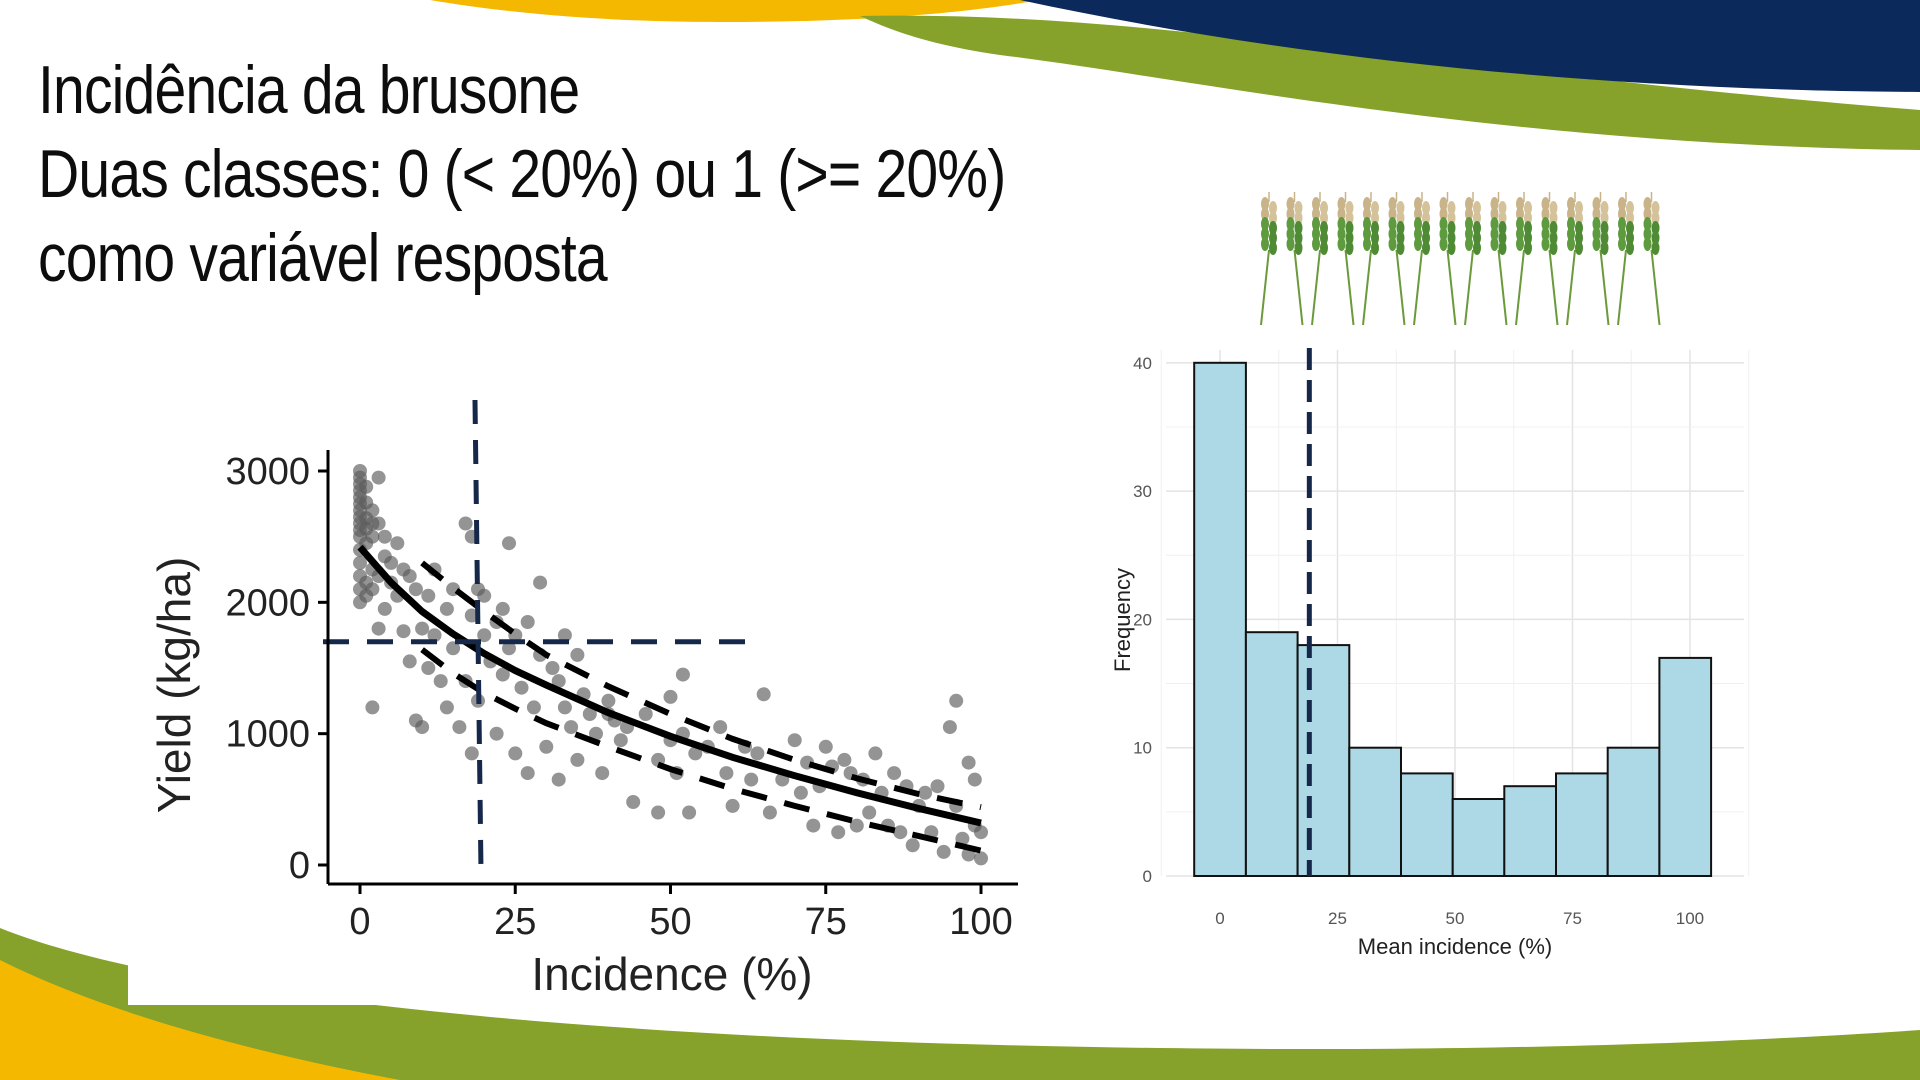 This screenshot has height=1080, width=1920. I want to click on bottom-yellow-band, so click(200, 1020).